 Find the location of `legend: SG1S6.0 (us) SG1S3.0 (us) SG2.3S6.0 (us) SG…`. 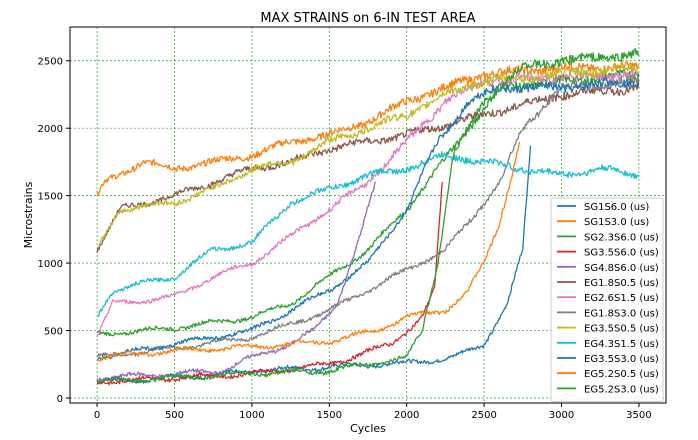

legend: SG1S6.0 (us) SG1S3.0 (us) SG2.3S6.0 (us) SG… is located at coordinates (607, 300).